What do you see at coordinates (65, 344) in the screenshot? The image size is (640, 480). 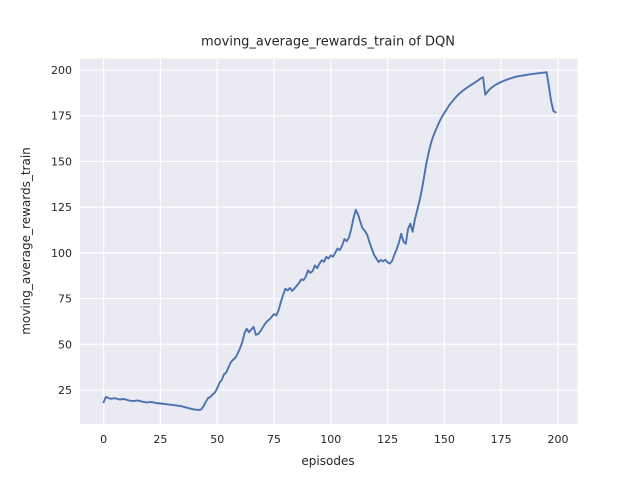 I see `y-tick-label: 50` at bounding box center [65, 344].